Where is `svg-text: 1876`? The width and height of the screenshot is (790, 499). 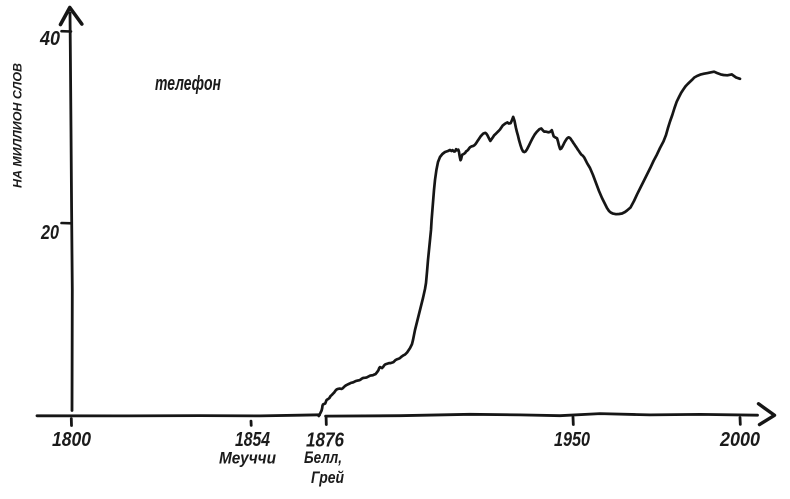 svg-text: 1876 is located at coordinates (325, 441).